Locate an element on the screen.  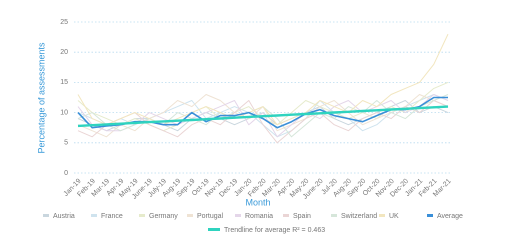
legend-label: Trendline for average R² = 0.463 is located at coordinates (274, 230).